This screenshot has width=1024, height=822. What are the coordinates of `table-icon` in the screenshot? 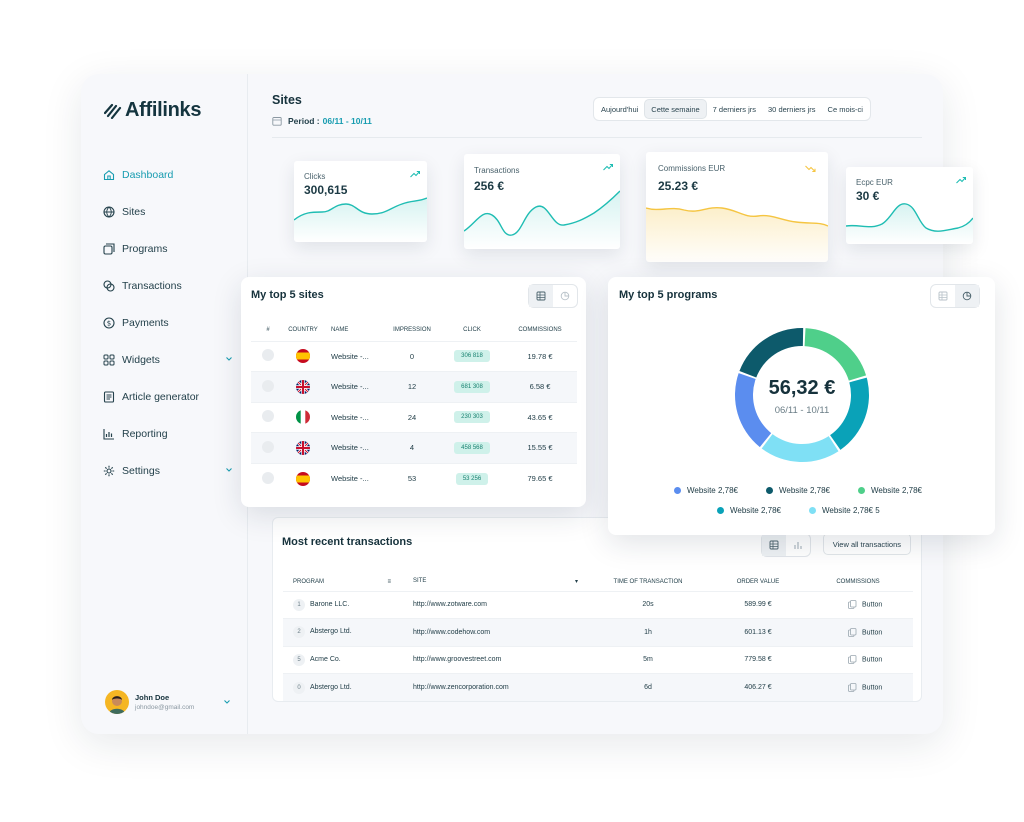 It's located at (774, 545).